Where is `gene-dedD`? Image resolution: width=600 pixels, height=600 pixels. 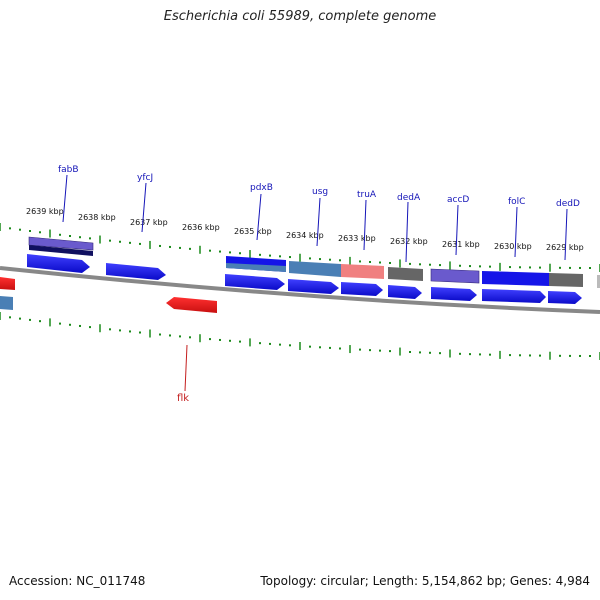
gene-dedD is located at coordinates (566, 280).